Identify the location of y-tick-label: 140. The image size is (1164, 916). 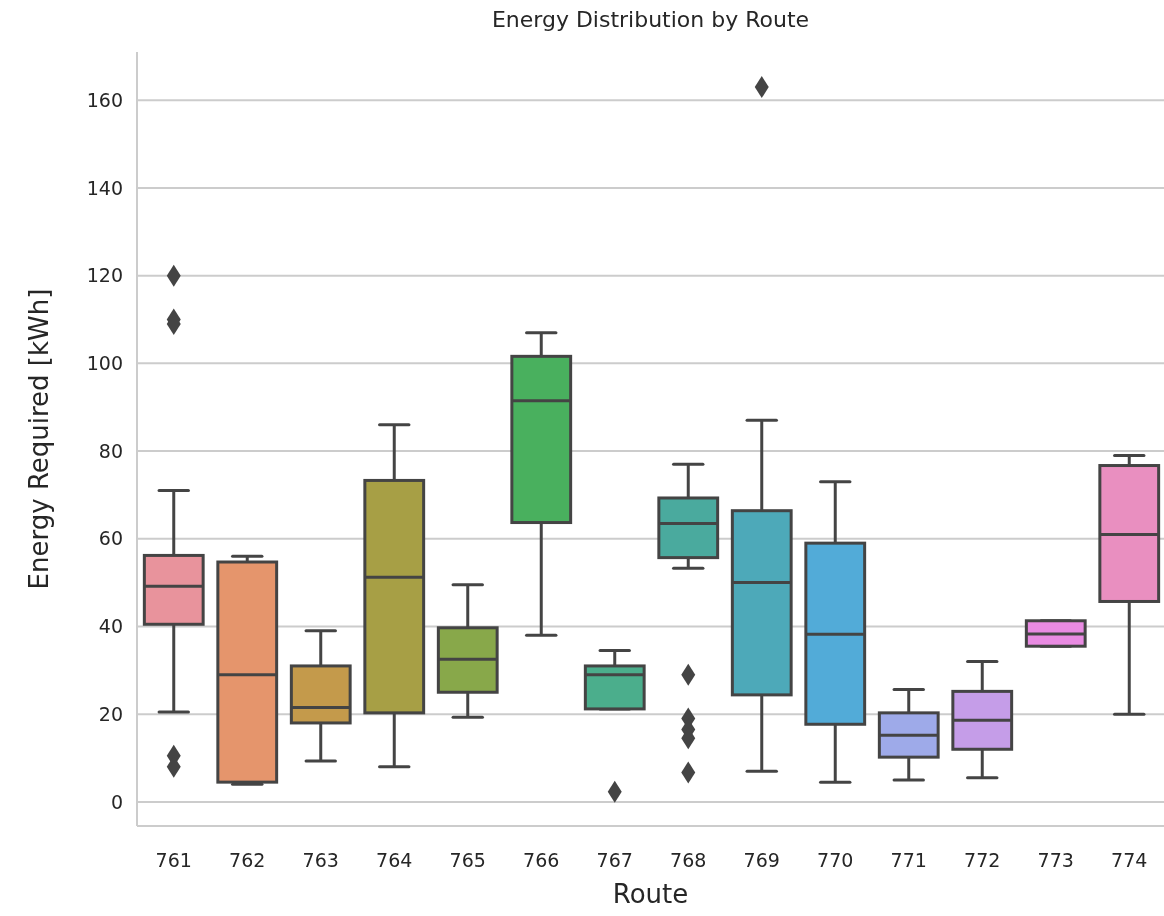
(104, 187).